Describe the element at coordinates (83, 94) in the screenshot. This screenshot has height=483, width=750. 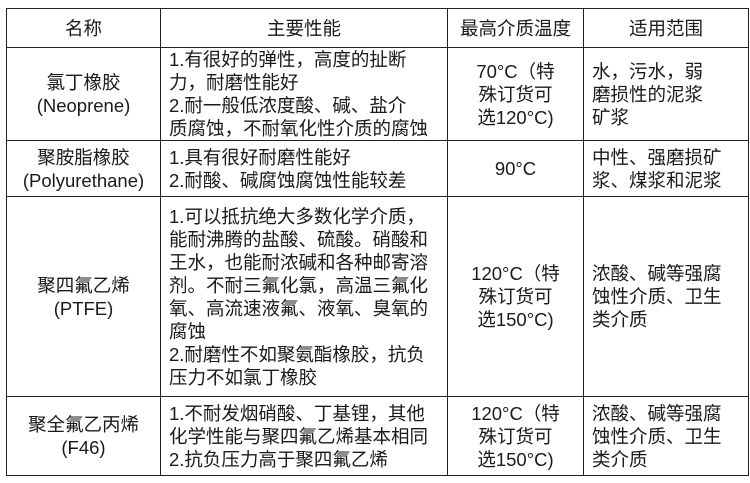
I see `material-name-cell: 氯丁橡胶 (Neoprene)` at that location.